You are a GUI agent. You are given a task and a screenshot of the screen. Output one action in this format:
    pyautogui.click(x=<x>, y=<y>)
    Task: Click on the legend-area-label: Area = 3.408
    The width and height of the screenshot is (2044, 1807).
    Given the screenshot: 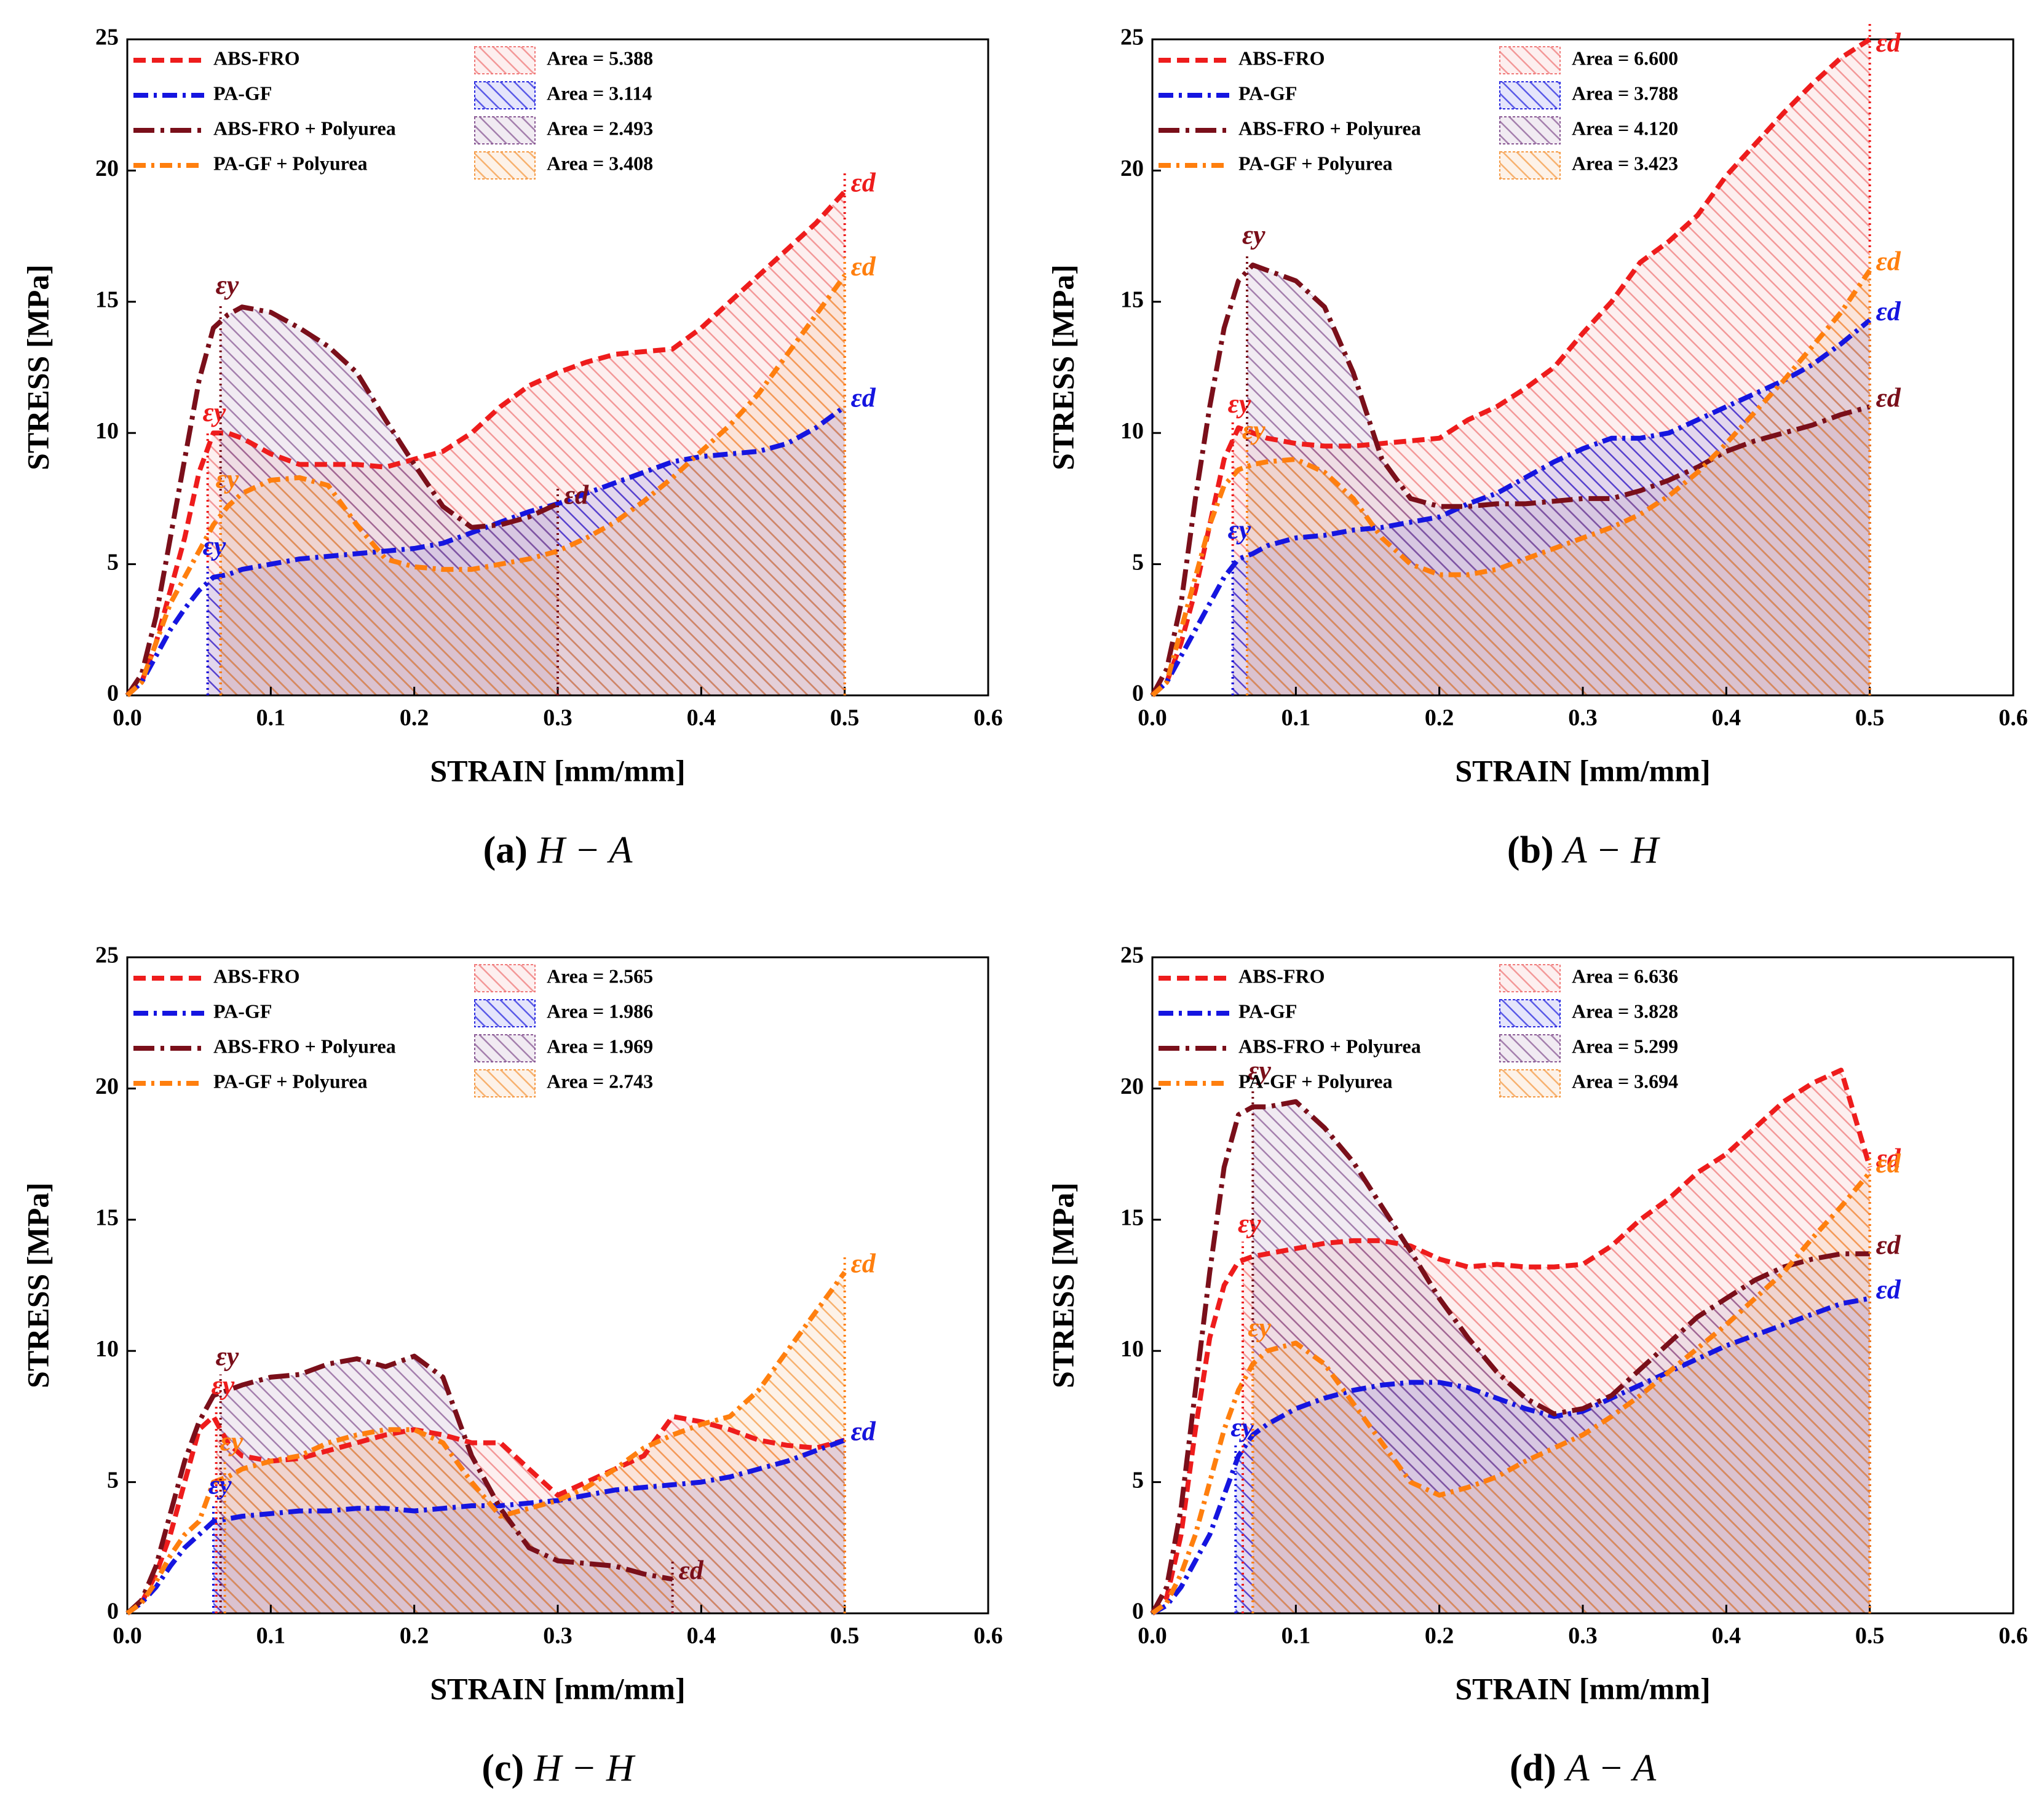 What is the action you would take?
    pyautogui.click(x=600, y=163)
    